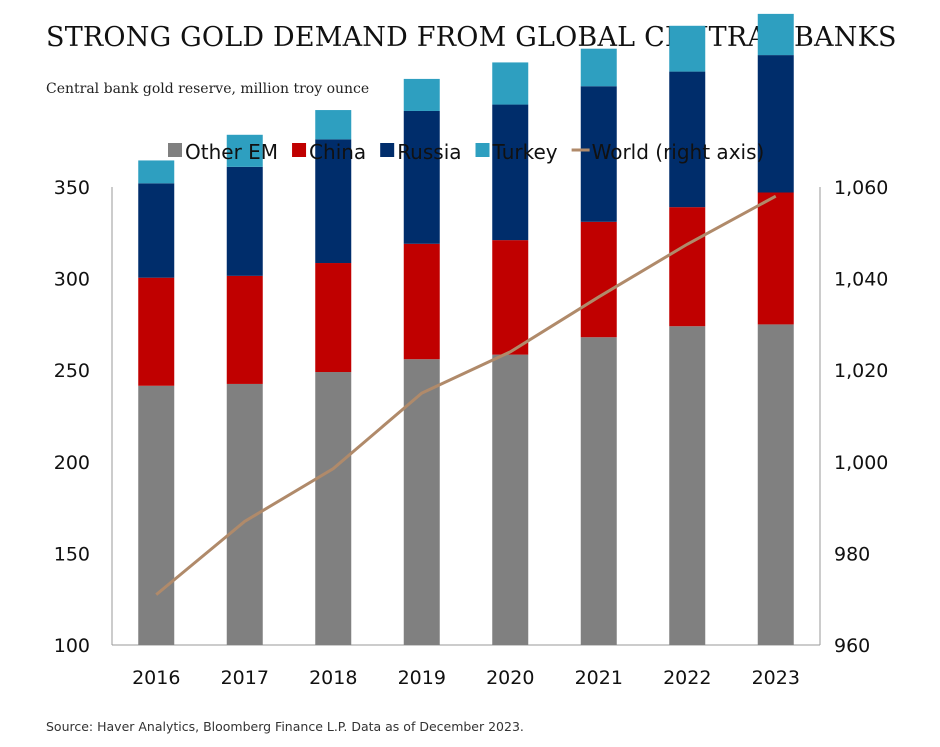  What do you see at coordinates (245, 678) in the screenshot?
I see `x-tick-label: 2017` at bounding box center [245, 678].